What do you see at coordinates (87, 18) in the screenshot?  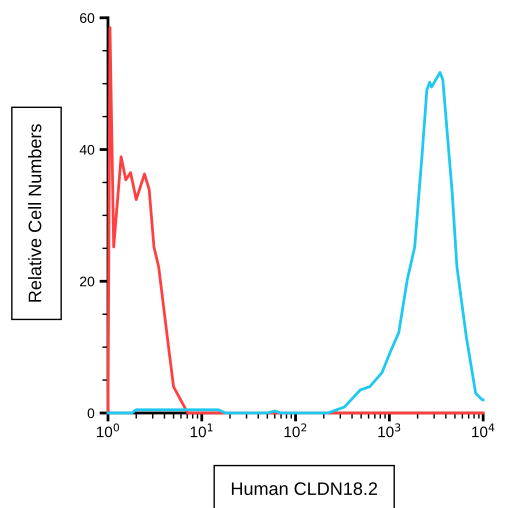 I see `y-tick-label: 60` at bounding box center [87, 18].